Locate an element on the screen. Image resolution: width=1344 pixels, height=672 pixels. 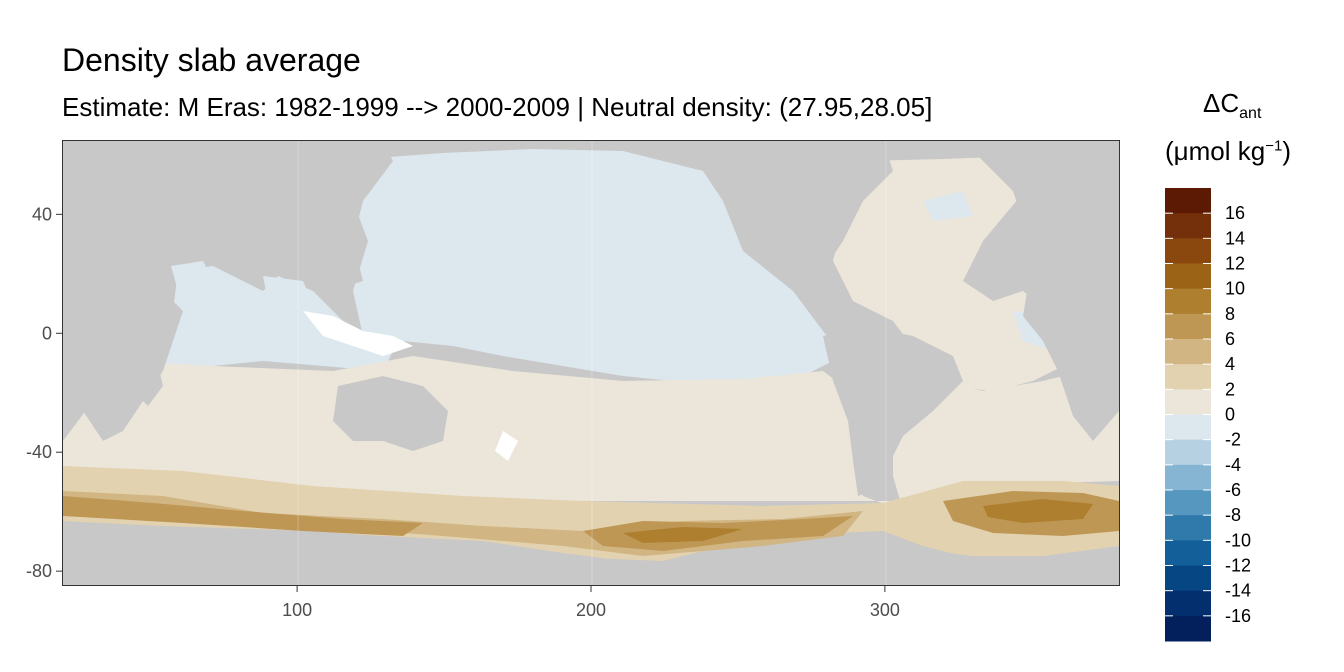
legend-title-units: (μmol kg−1) is located at coordinates (1228, 151).